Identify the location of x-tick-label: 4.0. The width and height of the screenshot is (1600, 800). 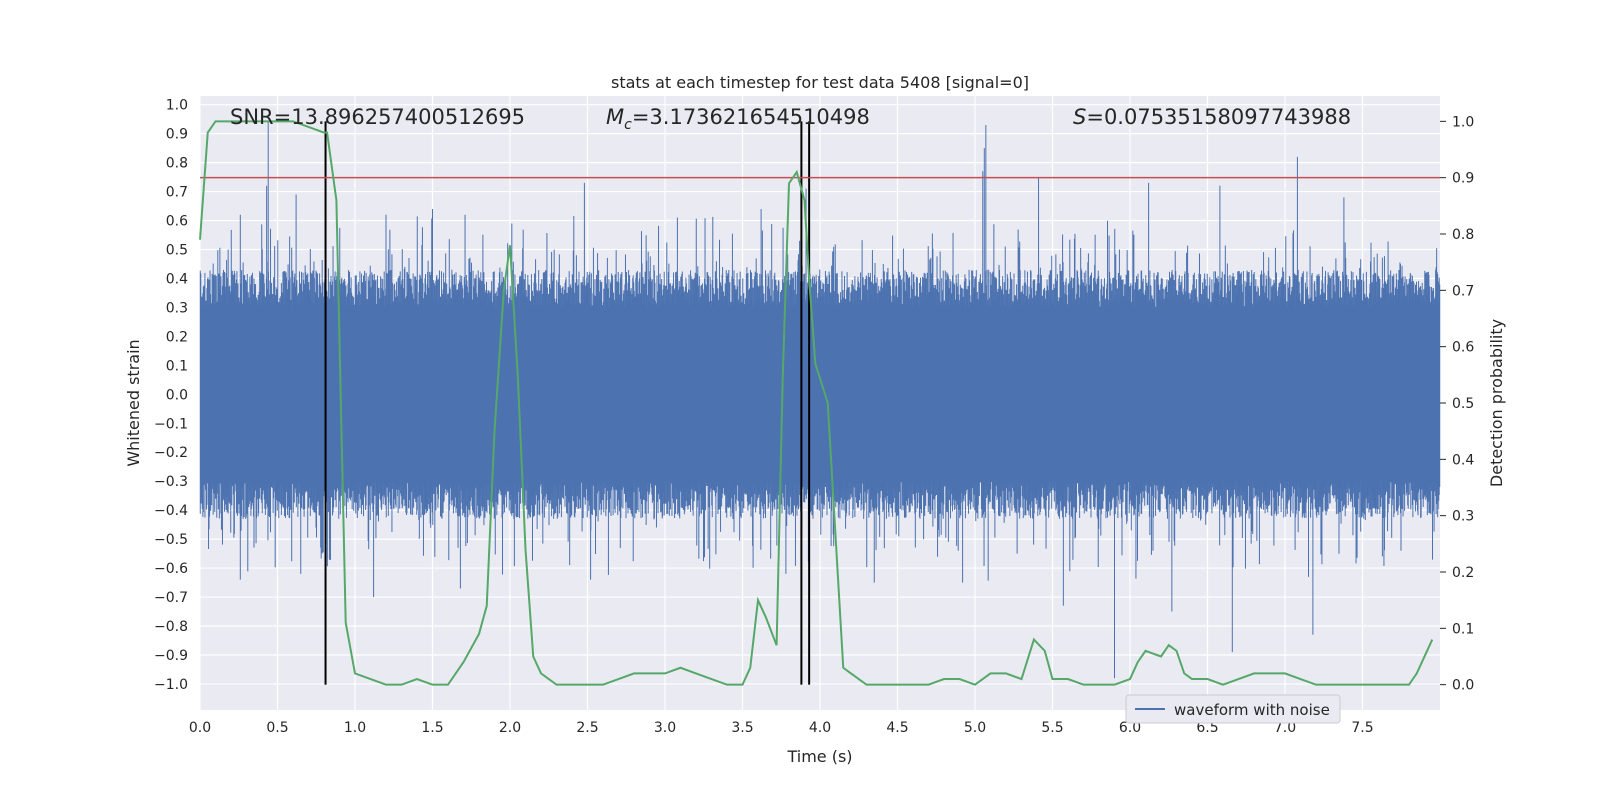
(820, 728).